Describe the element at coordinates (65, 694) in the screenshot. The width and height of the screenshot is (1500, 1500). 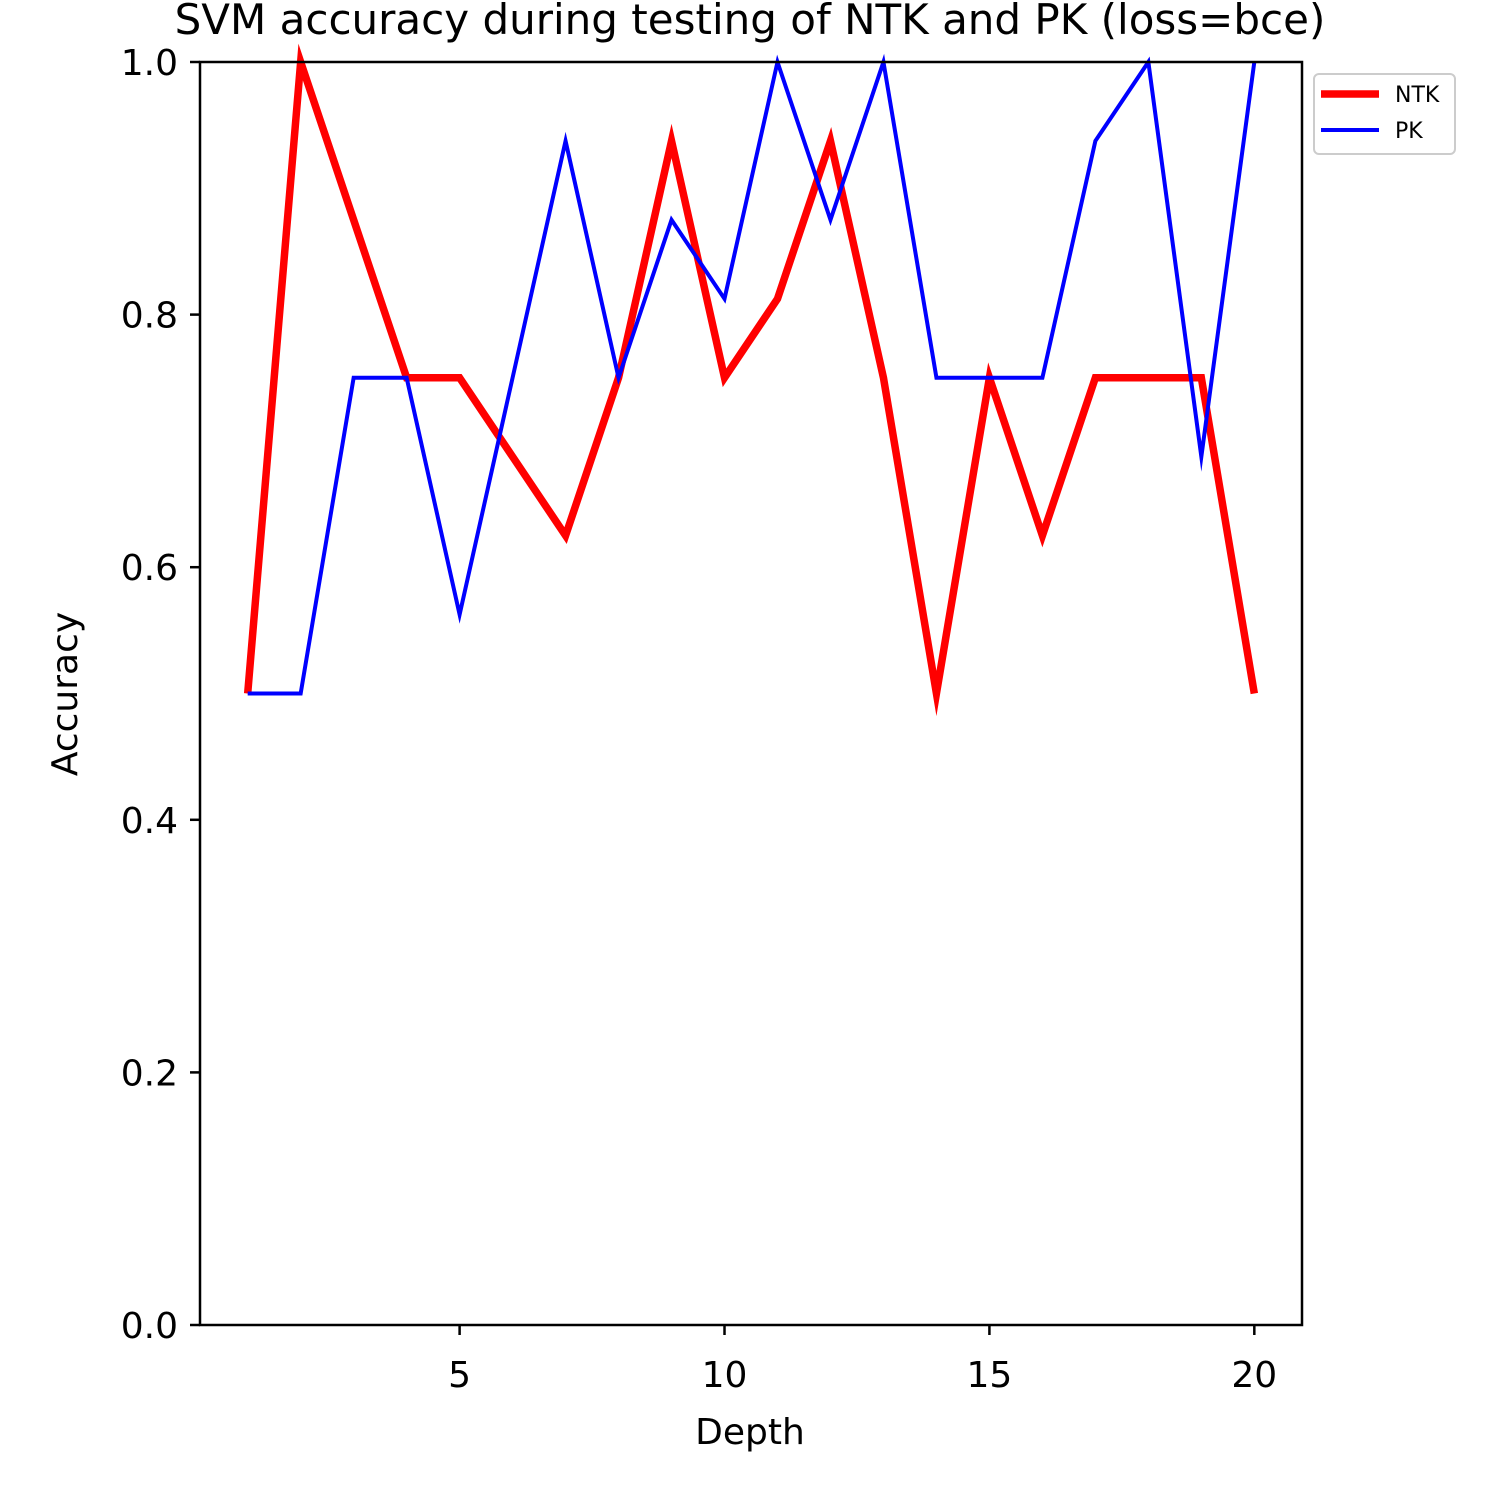
I see `y-axis-label: Accuracy` at that location.